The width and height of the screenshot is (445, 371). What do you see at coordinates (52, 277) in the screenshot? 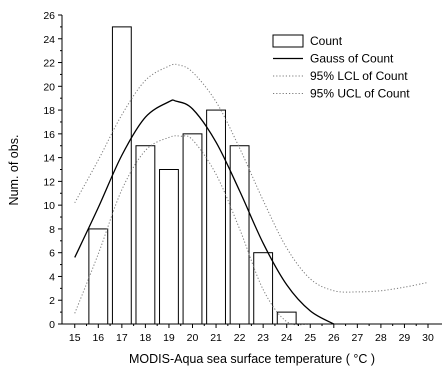
I see `y-tick-label: 4` at bounding box center [52, 277].